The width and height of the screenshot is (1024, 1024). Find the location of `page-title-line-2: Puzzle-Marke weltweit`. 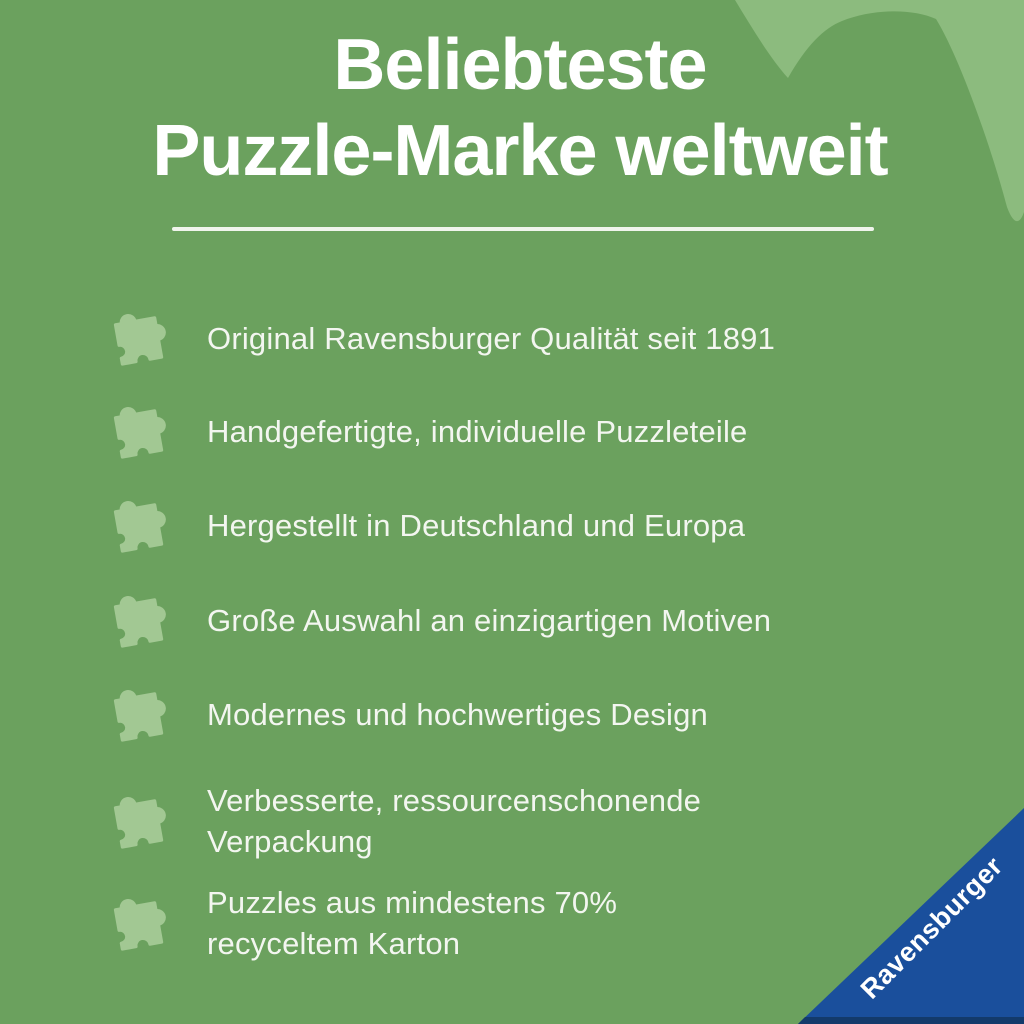

page-title-line-2: Puzzle-Marke weltweit is located at coordinates (520, 151).